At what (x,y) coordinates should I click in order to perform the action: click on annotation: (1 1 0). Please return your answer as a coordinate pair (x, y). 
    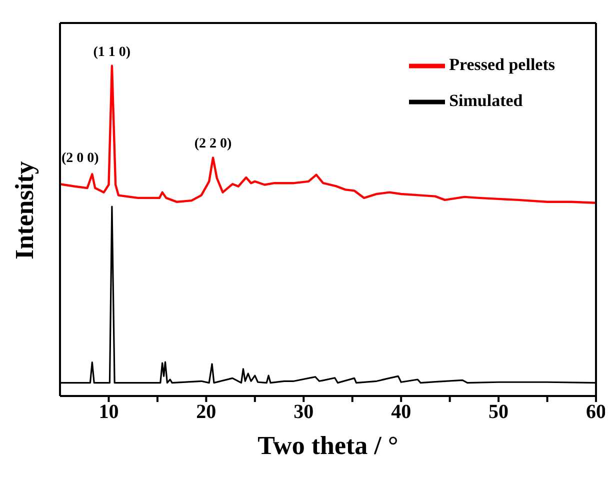
    Looking at the image, I should click on (112, 52).